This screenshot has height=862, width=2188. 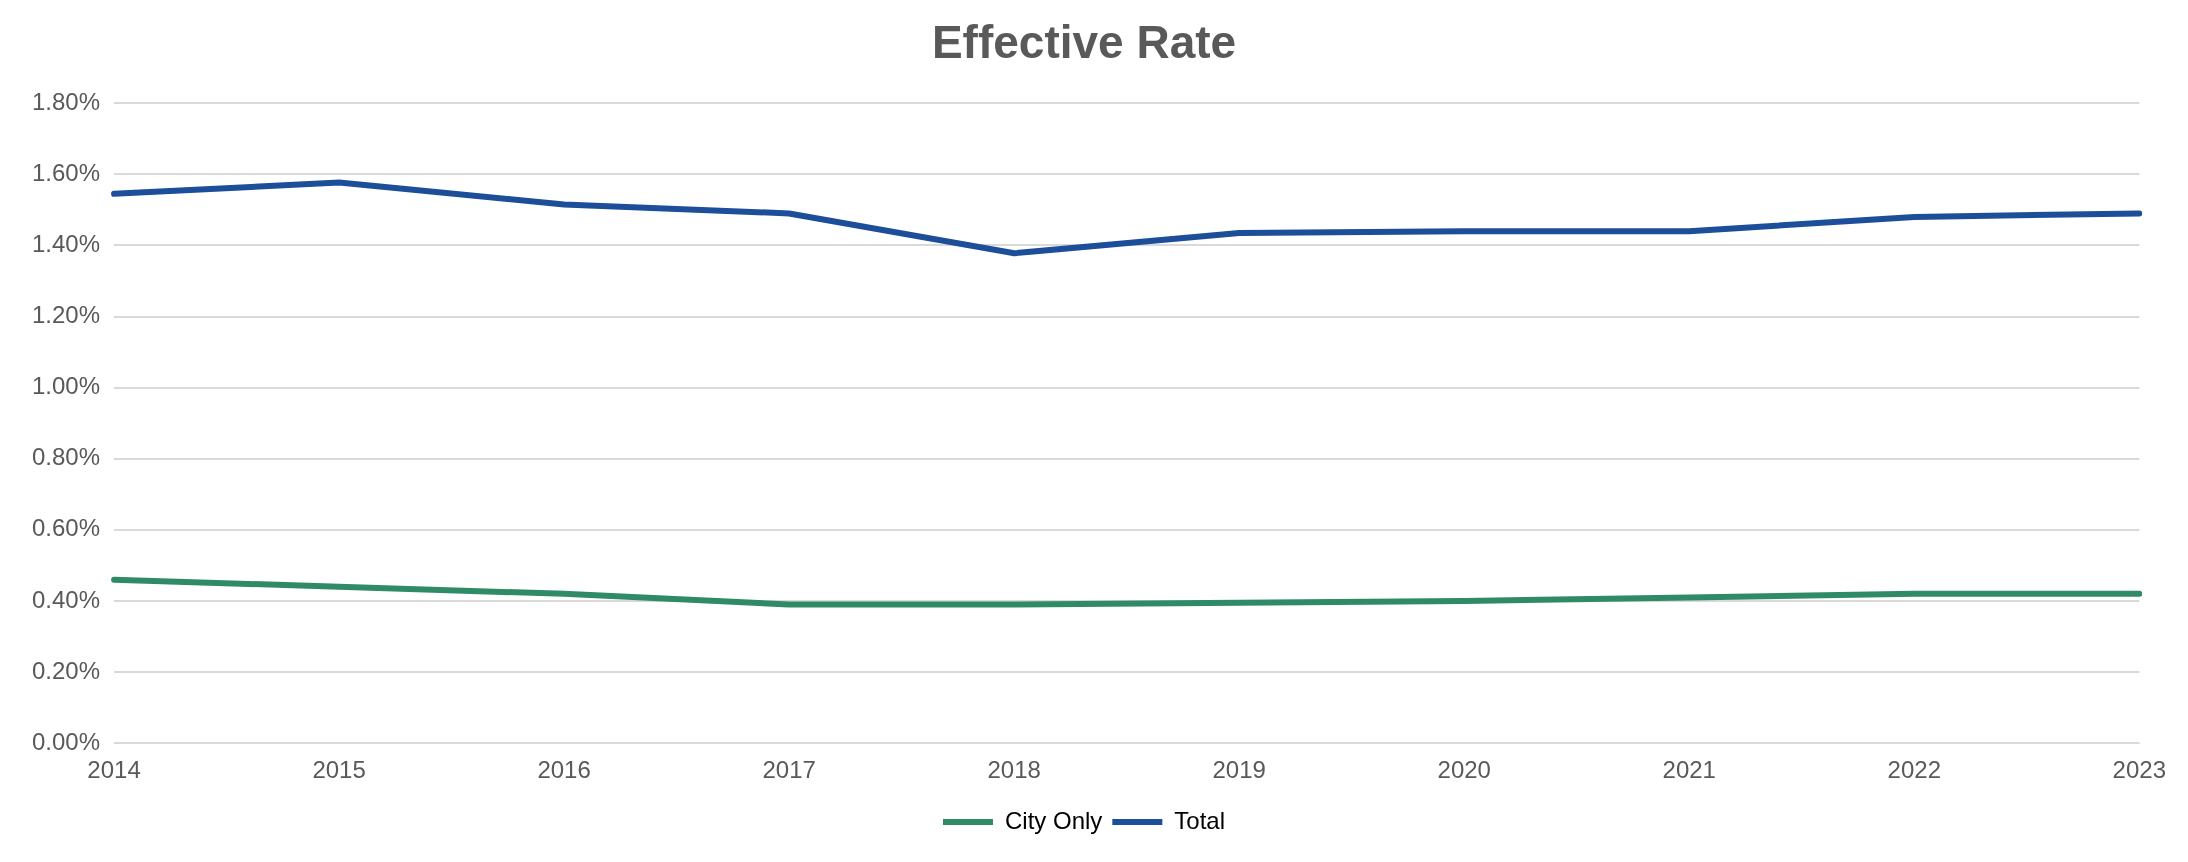 I want to click on x-tick-label: 2021, so click(x=1689, y=770).